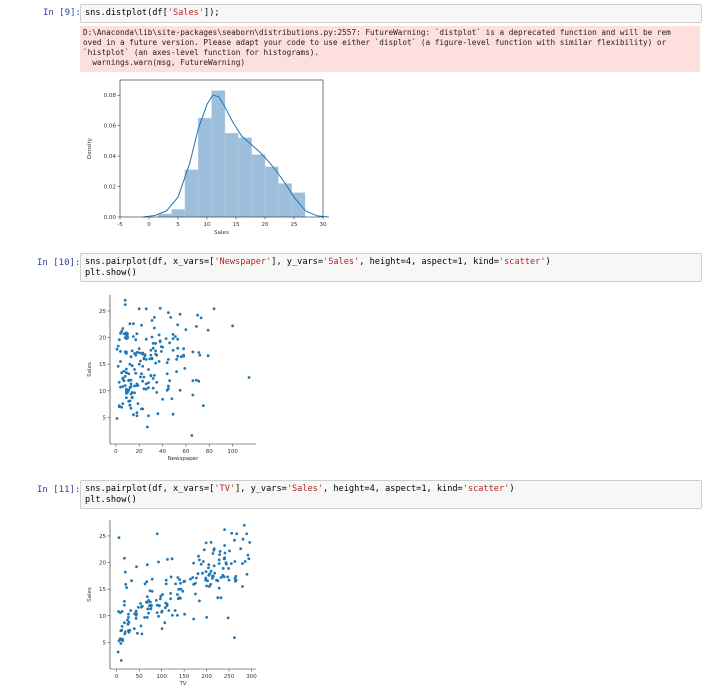 The image size is (712, 698). What do you see at coordinates (323, 225) in the screenshot?
I see `x-tick-label: 30` at bounding box center [323, 225].